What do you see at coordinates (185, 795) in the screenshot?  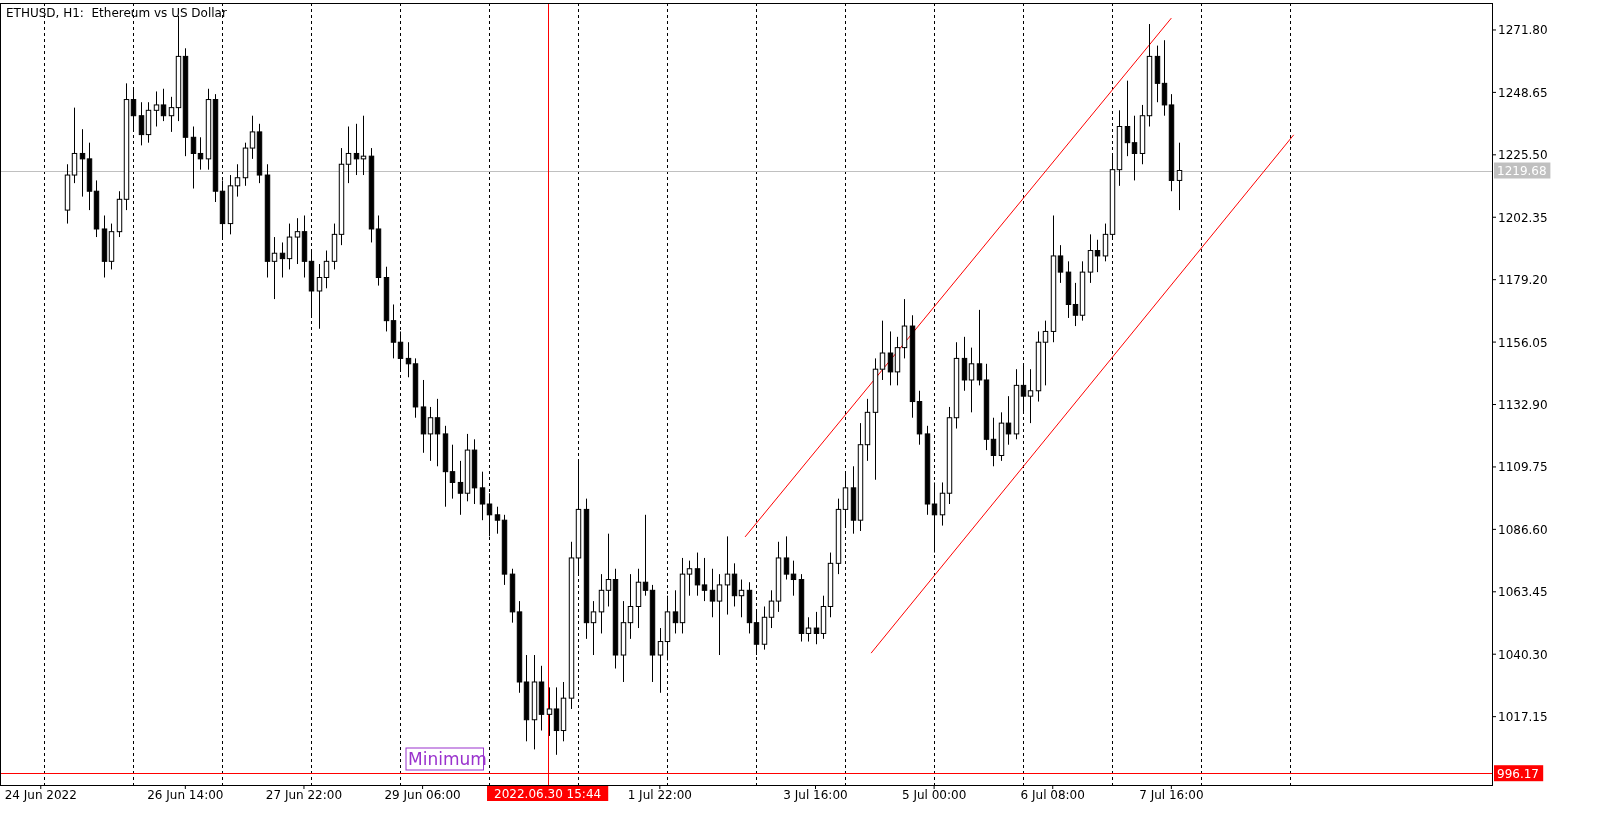 I see `x-tick-label: 26 Jun 14:00` at bounding box center [185, 795].